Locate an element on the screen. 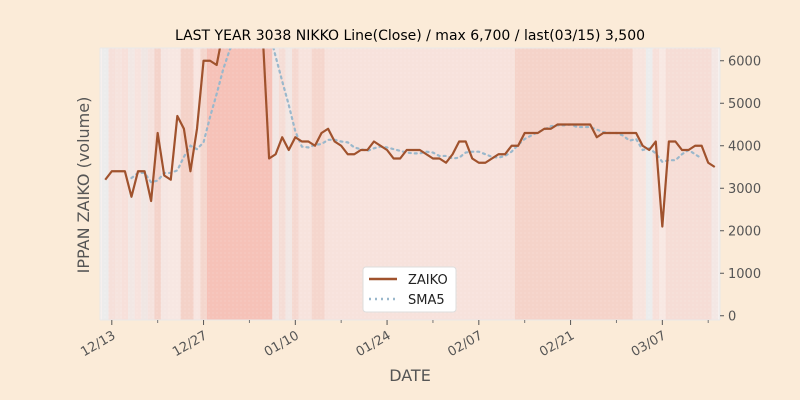 The height and width of the screenshot is (400, 800). legend: ZAIKO SMA5 is located at coordinates (409, 289).